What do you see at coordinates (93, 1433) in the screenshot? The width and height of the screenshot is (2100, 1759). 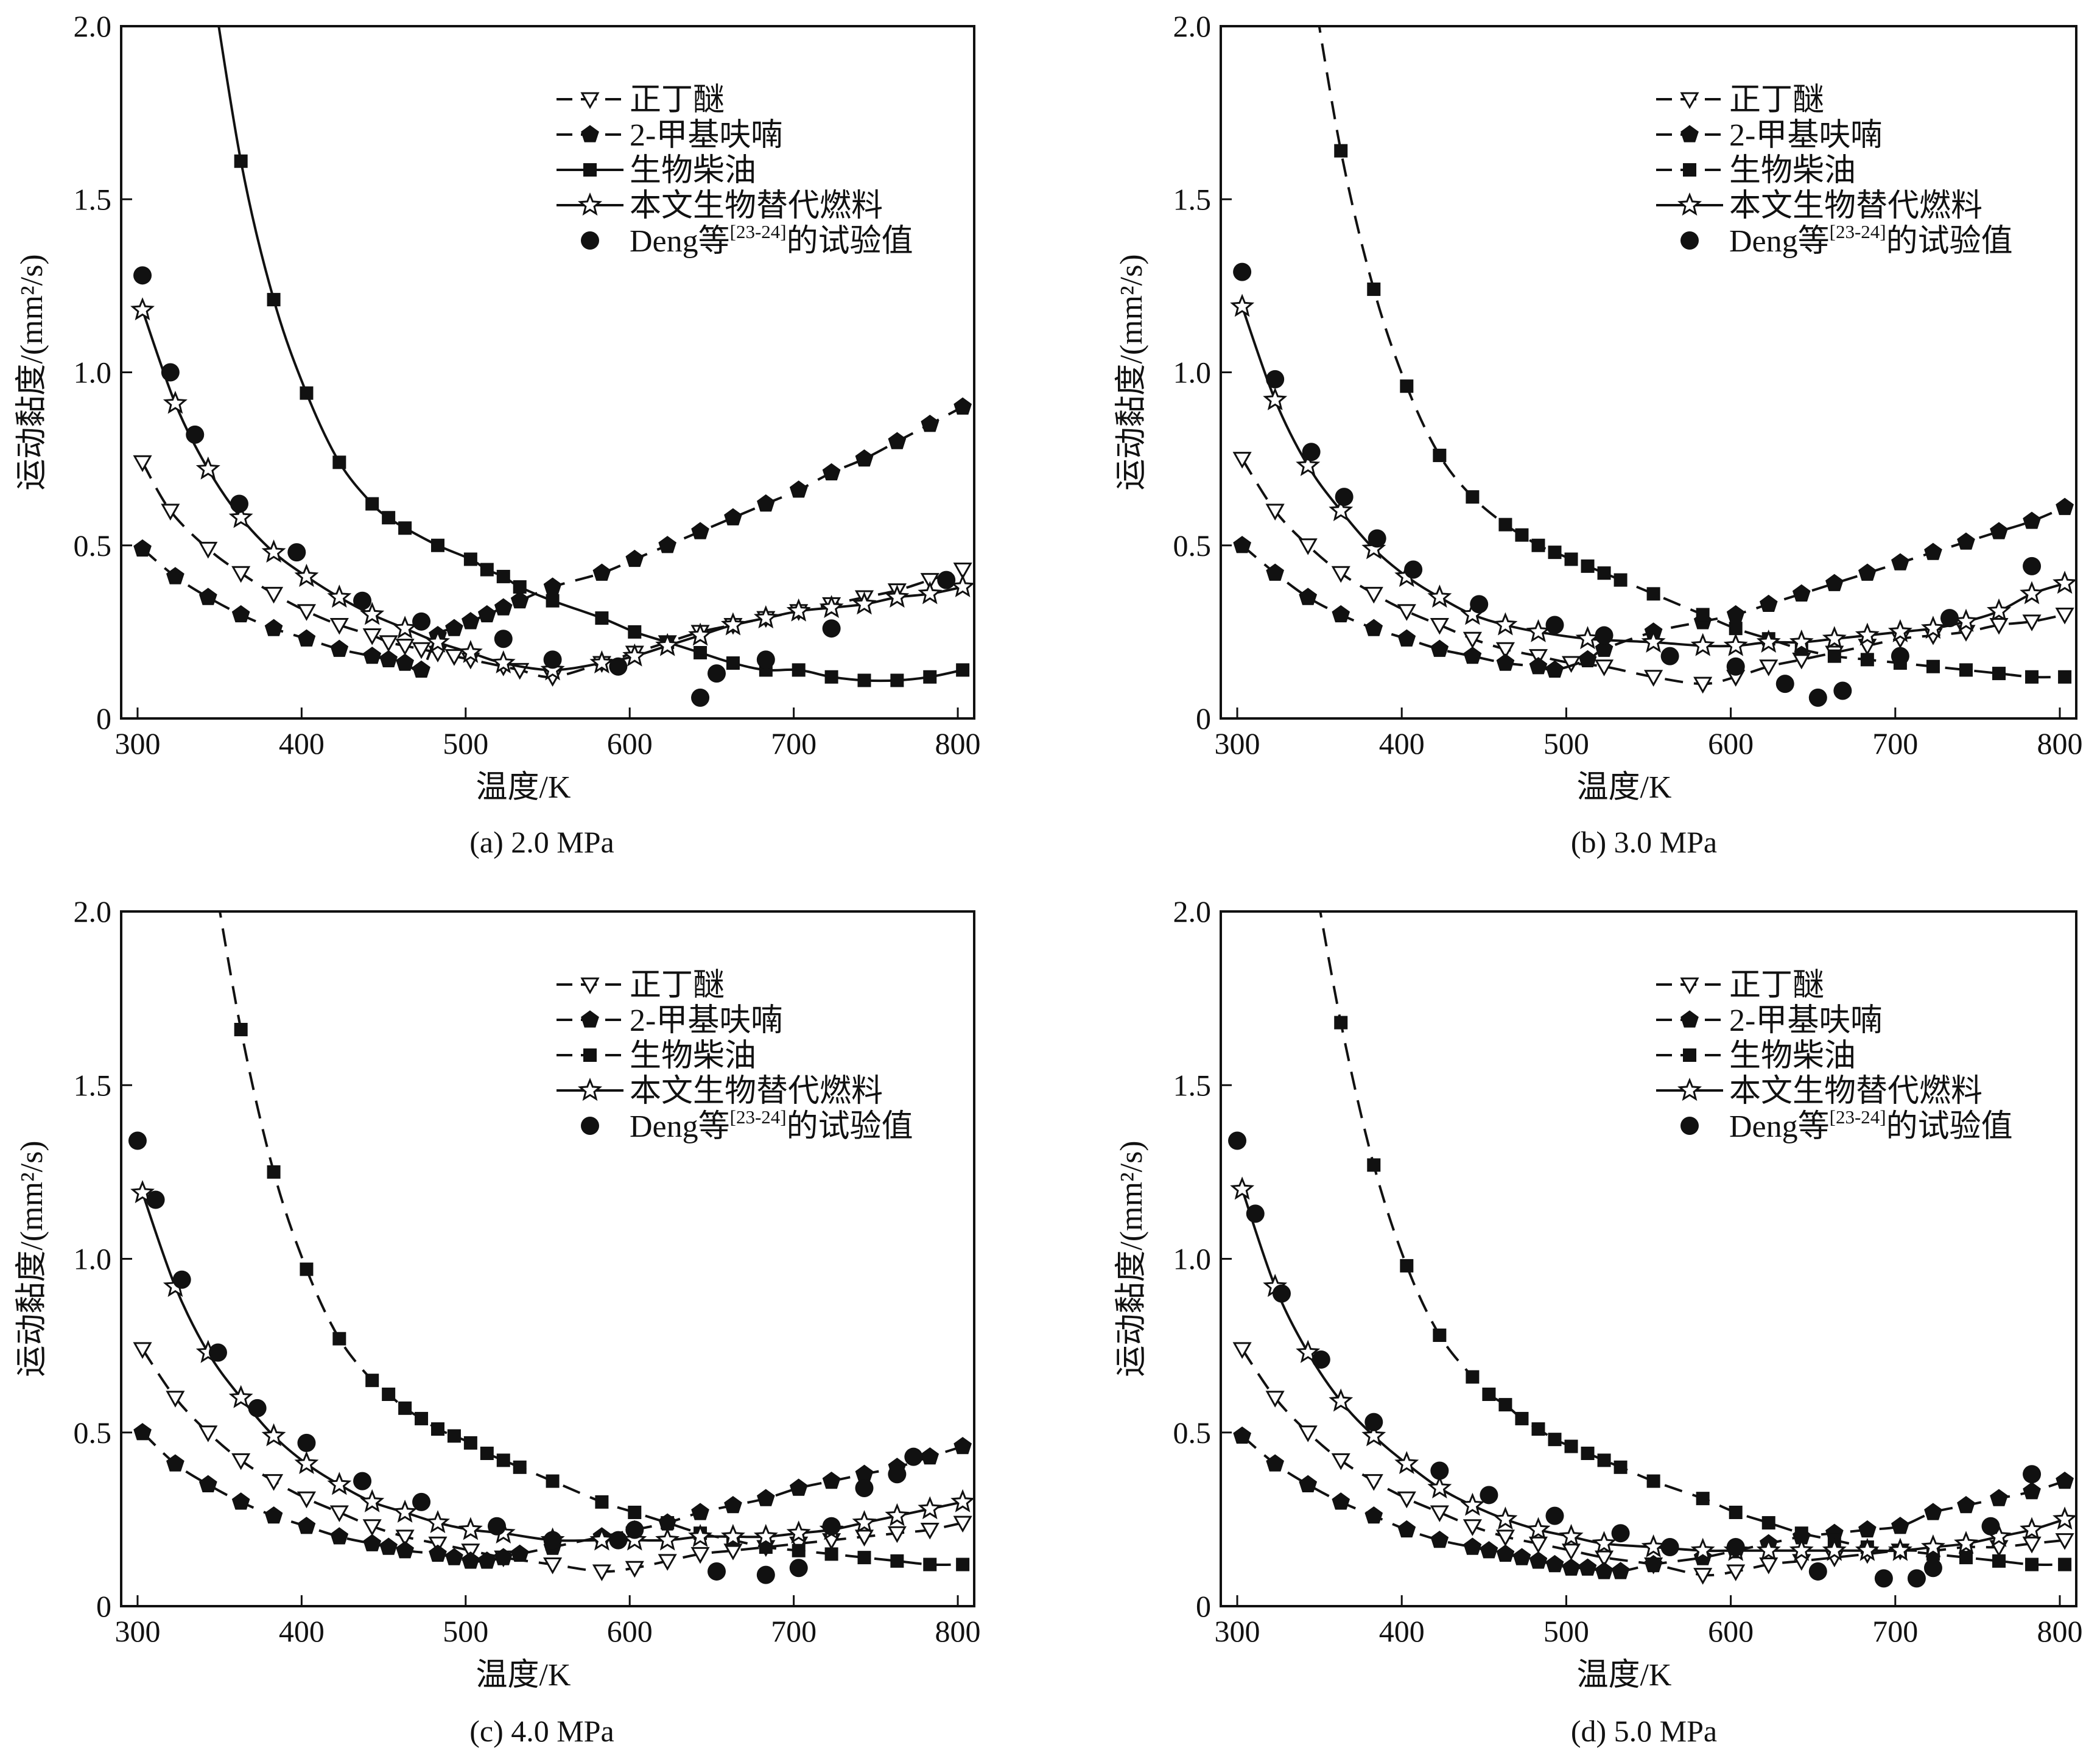 I see `y-tick-label: 0.5` at bounding box center [93, 1433].